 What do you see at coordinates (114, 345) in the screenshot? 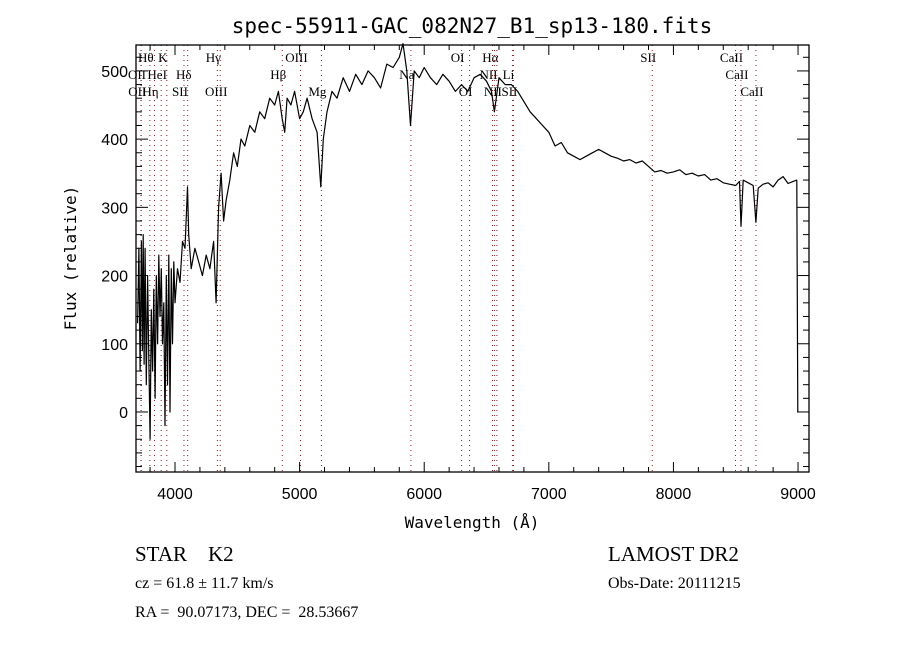
I see `y-tick-label: 100` at bounding box center [114, 345].